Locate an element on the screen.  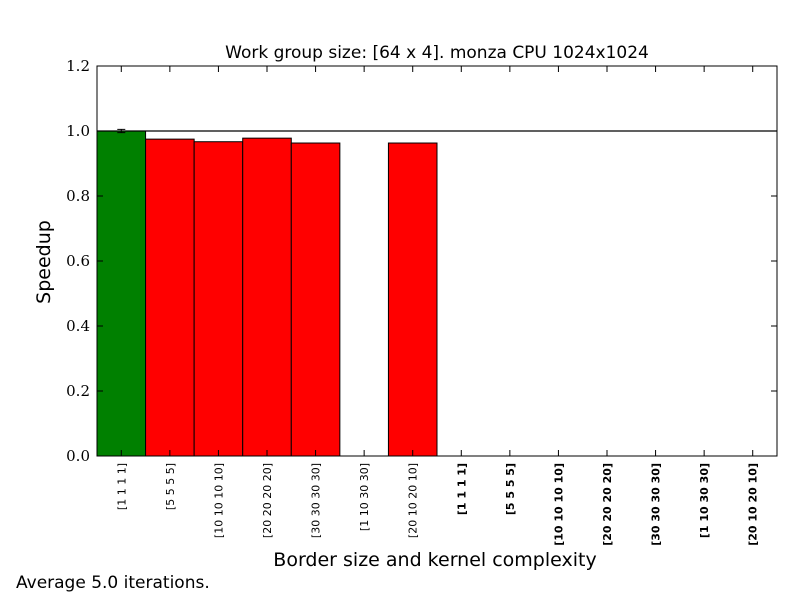
error-bars-layer is located at coordinates (121, 131).